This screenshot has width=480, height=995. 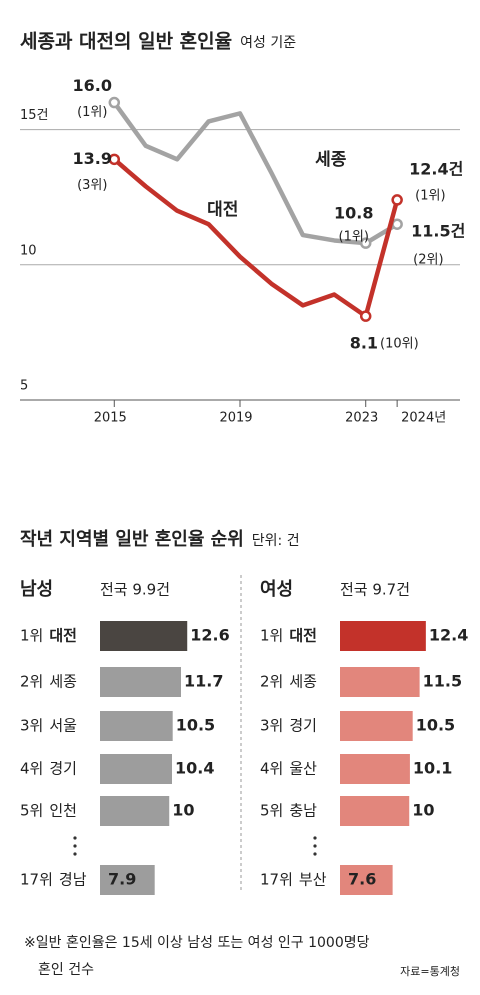 What do you see at coordinates (331, 160) in the screenshot?
I see `series-label: 세종` at bounding box center [331, 160].